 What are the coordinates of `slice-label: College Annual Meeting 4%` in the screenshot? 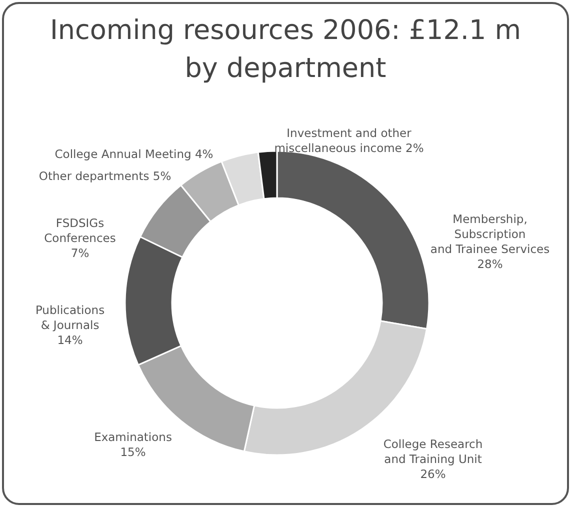 It's located at (134, 154).